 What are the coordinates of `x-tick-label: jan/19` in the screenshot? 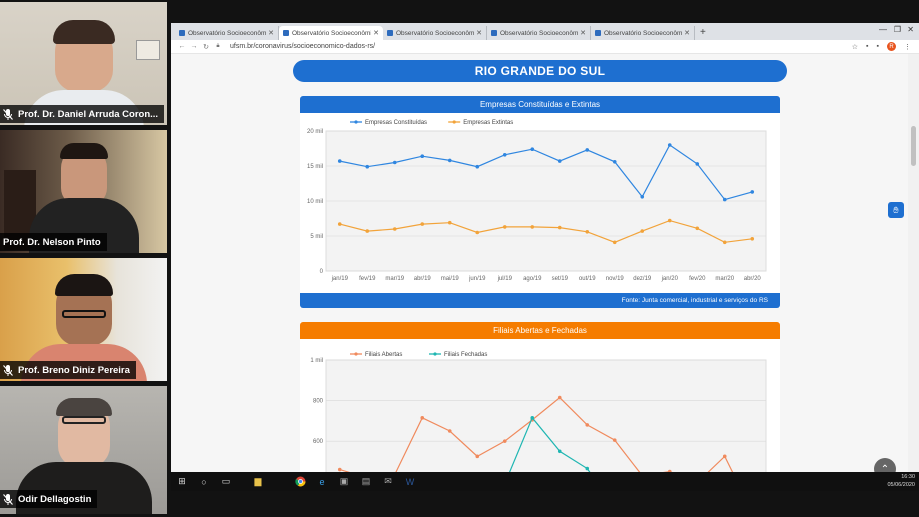 It's located at (340, 279).